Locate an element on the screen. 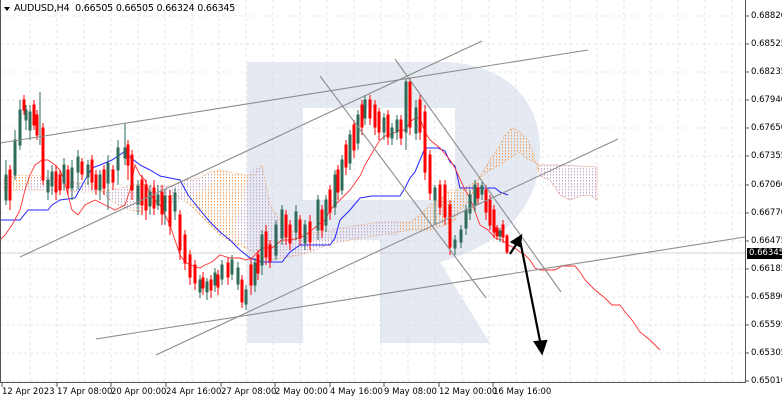 The height and width of the screenshot is (402, 782). y-tick-label: 0.65595 is located at coordinates (766, 325).